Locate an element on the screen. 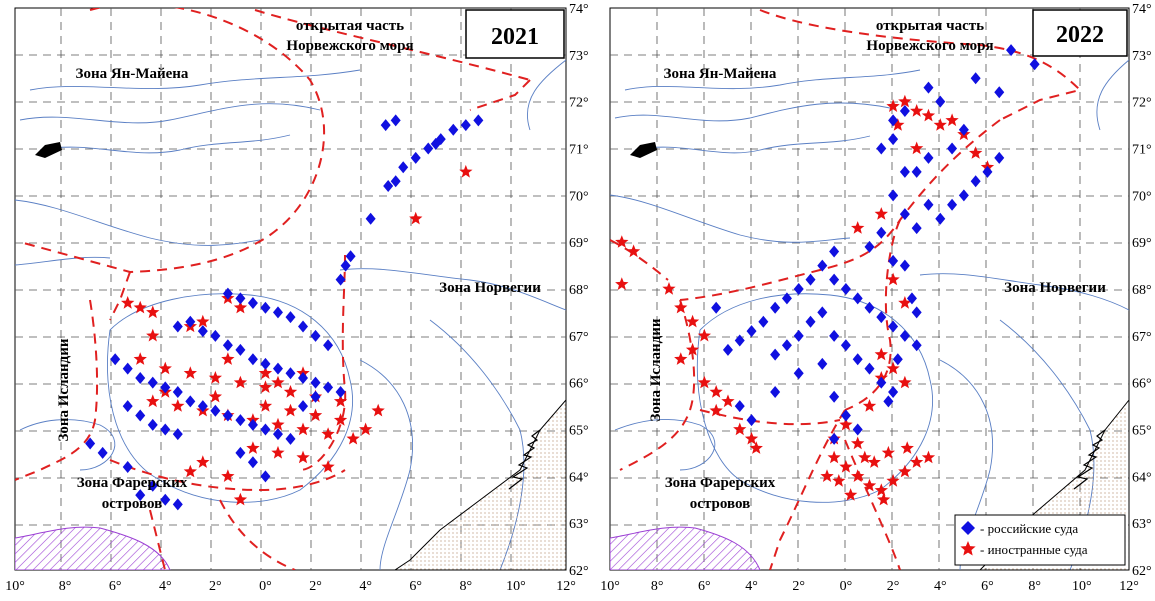  longitude-tick-label: 6° is located at coordinates (704, 586).